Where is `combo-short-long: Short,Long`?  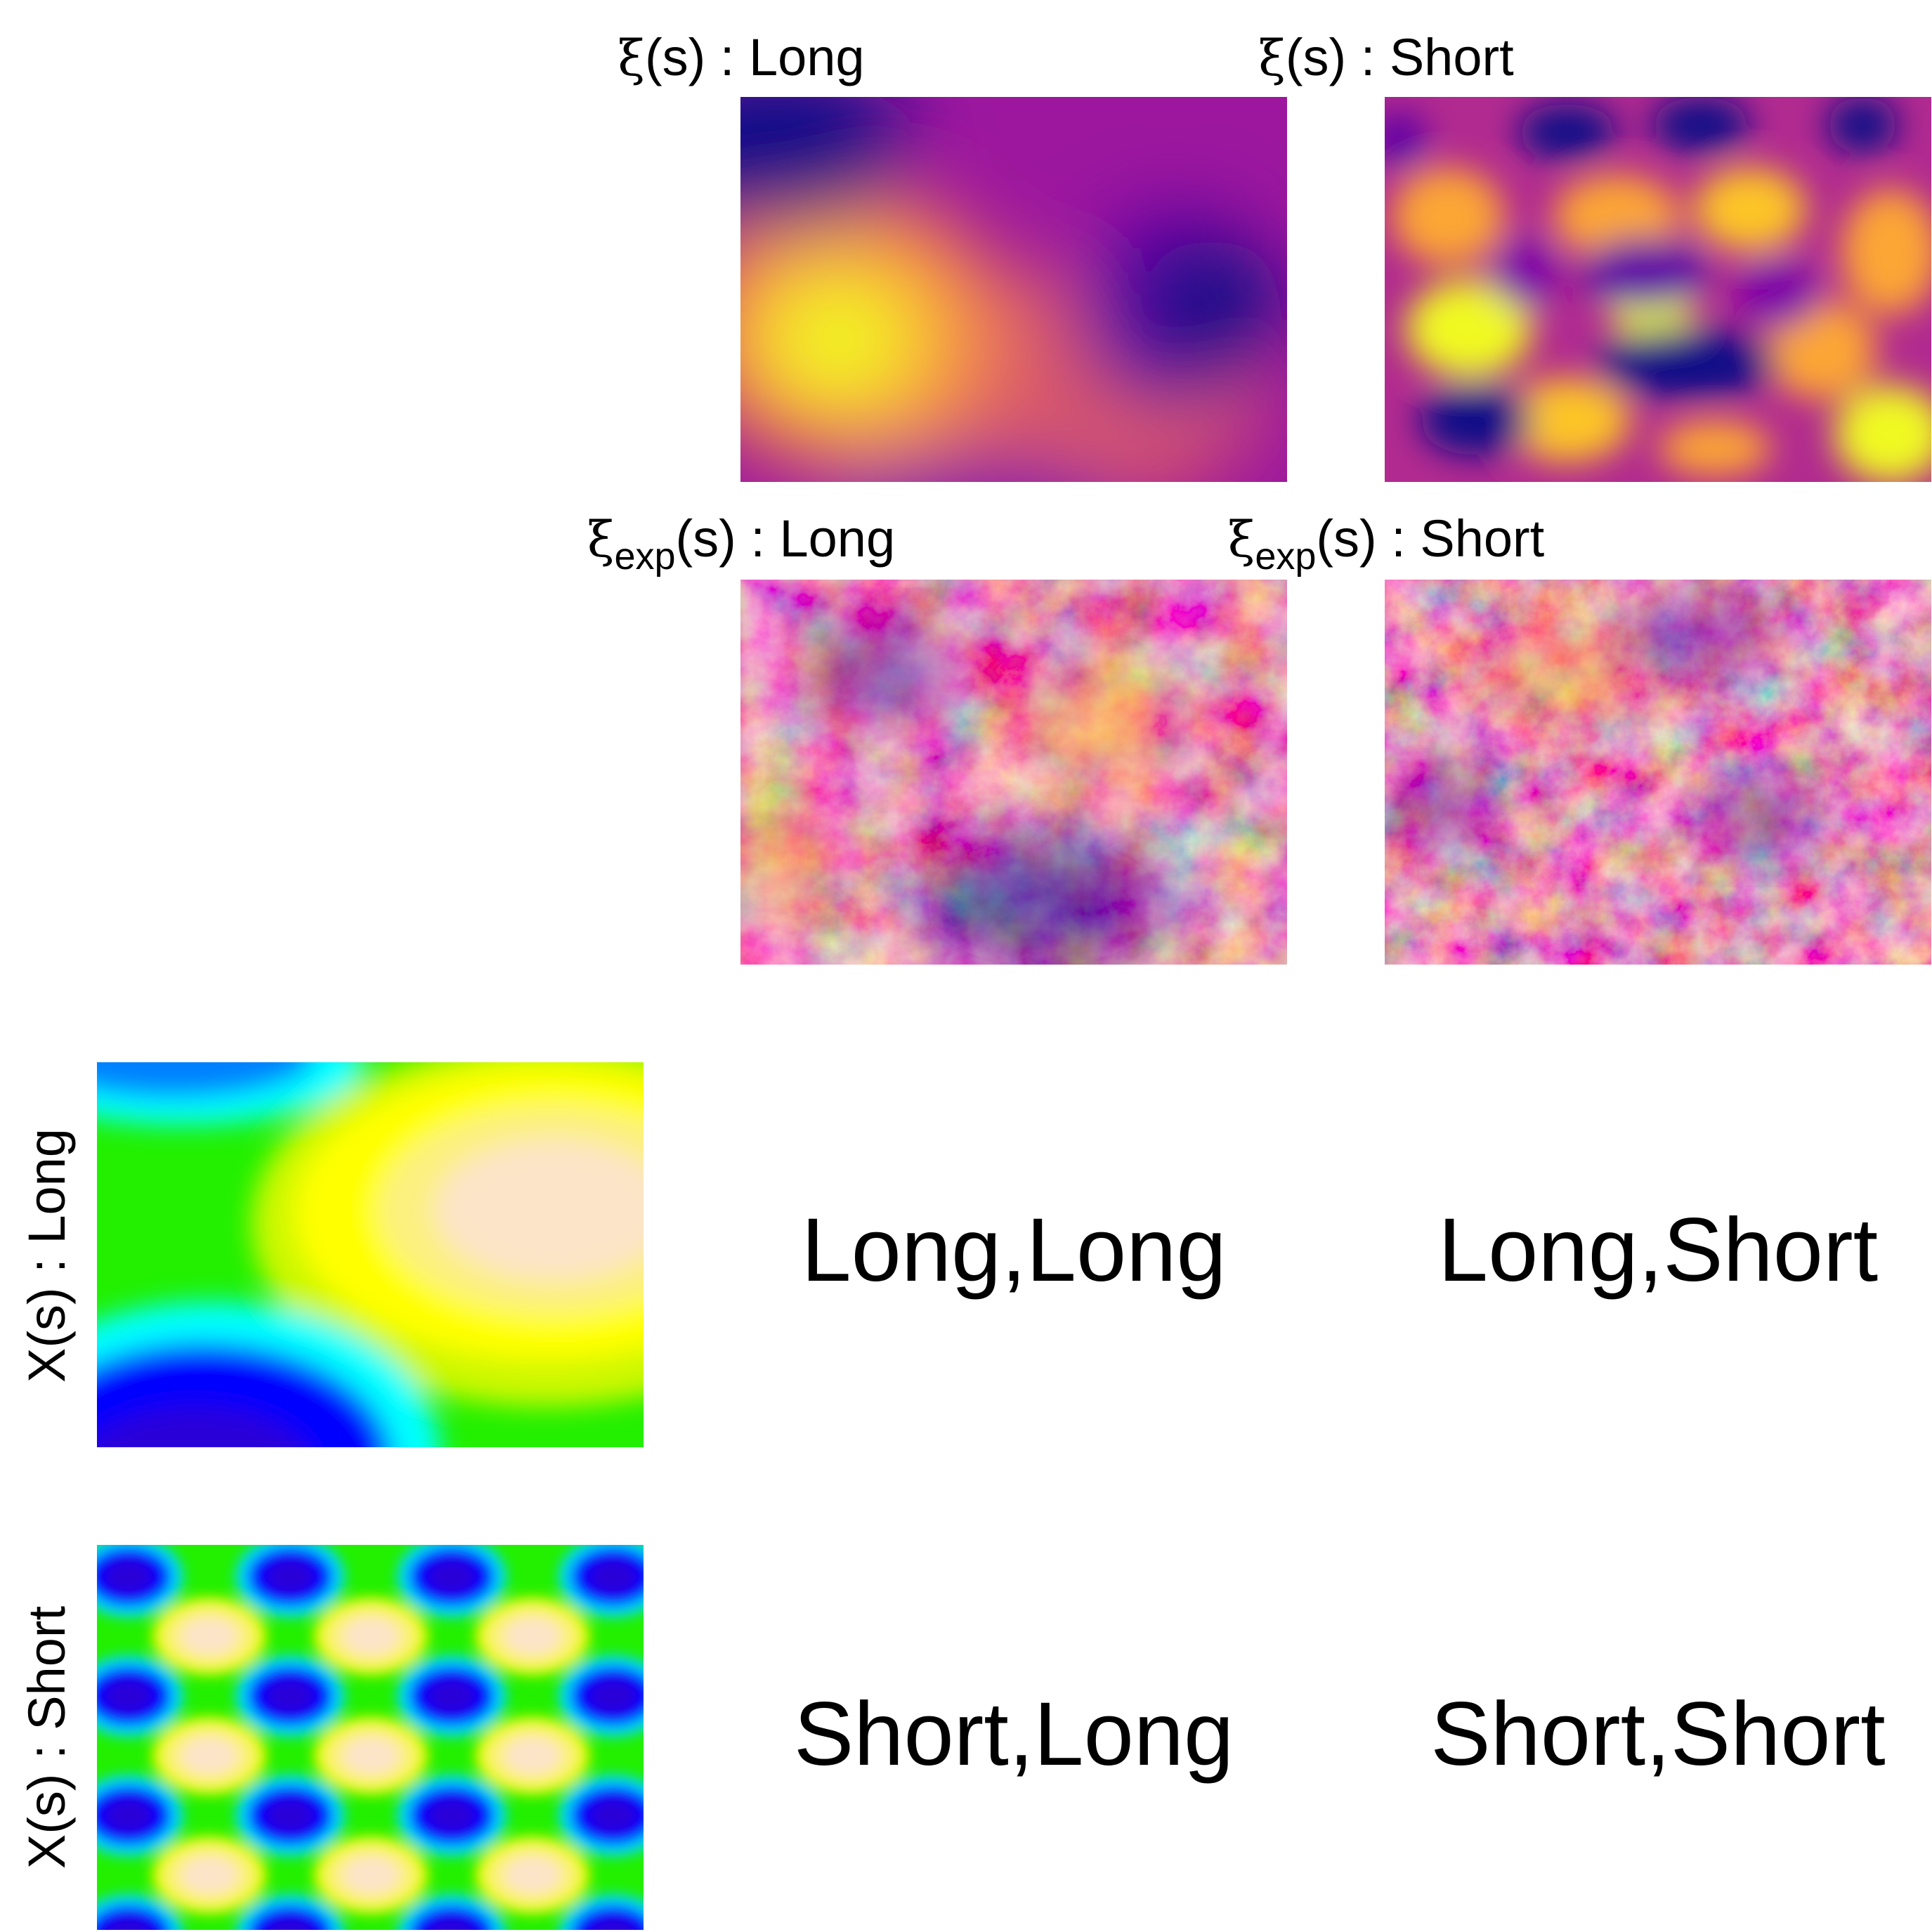
combo-short-long: Short,Long is located at coordinates (1014, 1734).